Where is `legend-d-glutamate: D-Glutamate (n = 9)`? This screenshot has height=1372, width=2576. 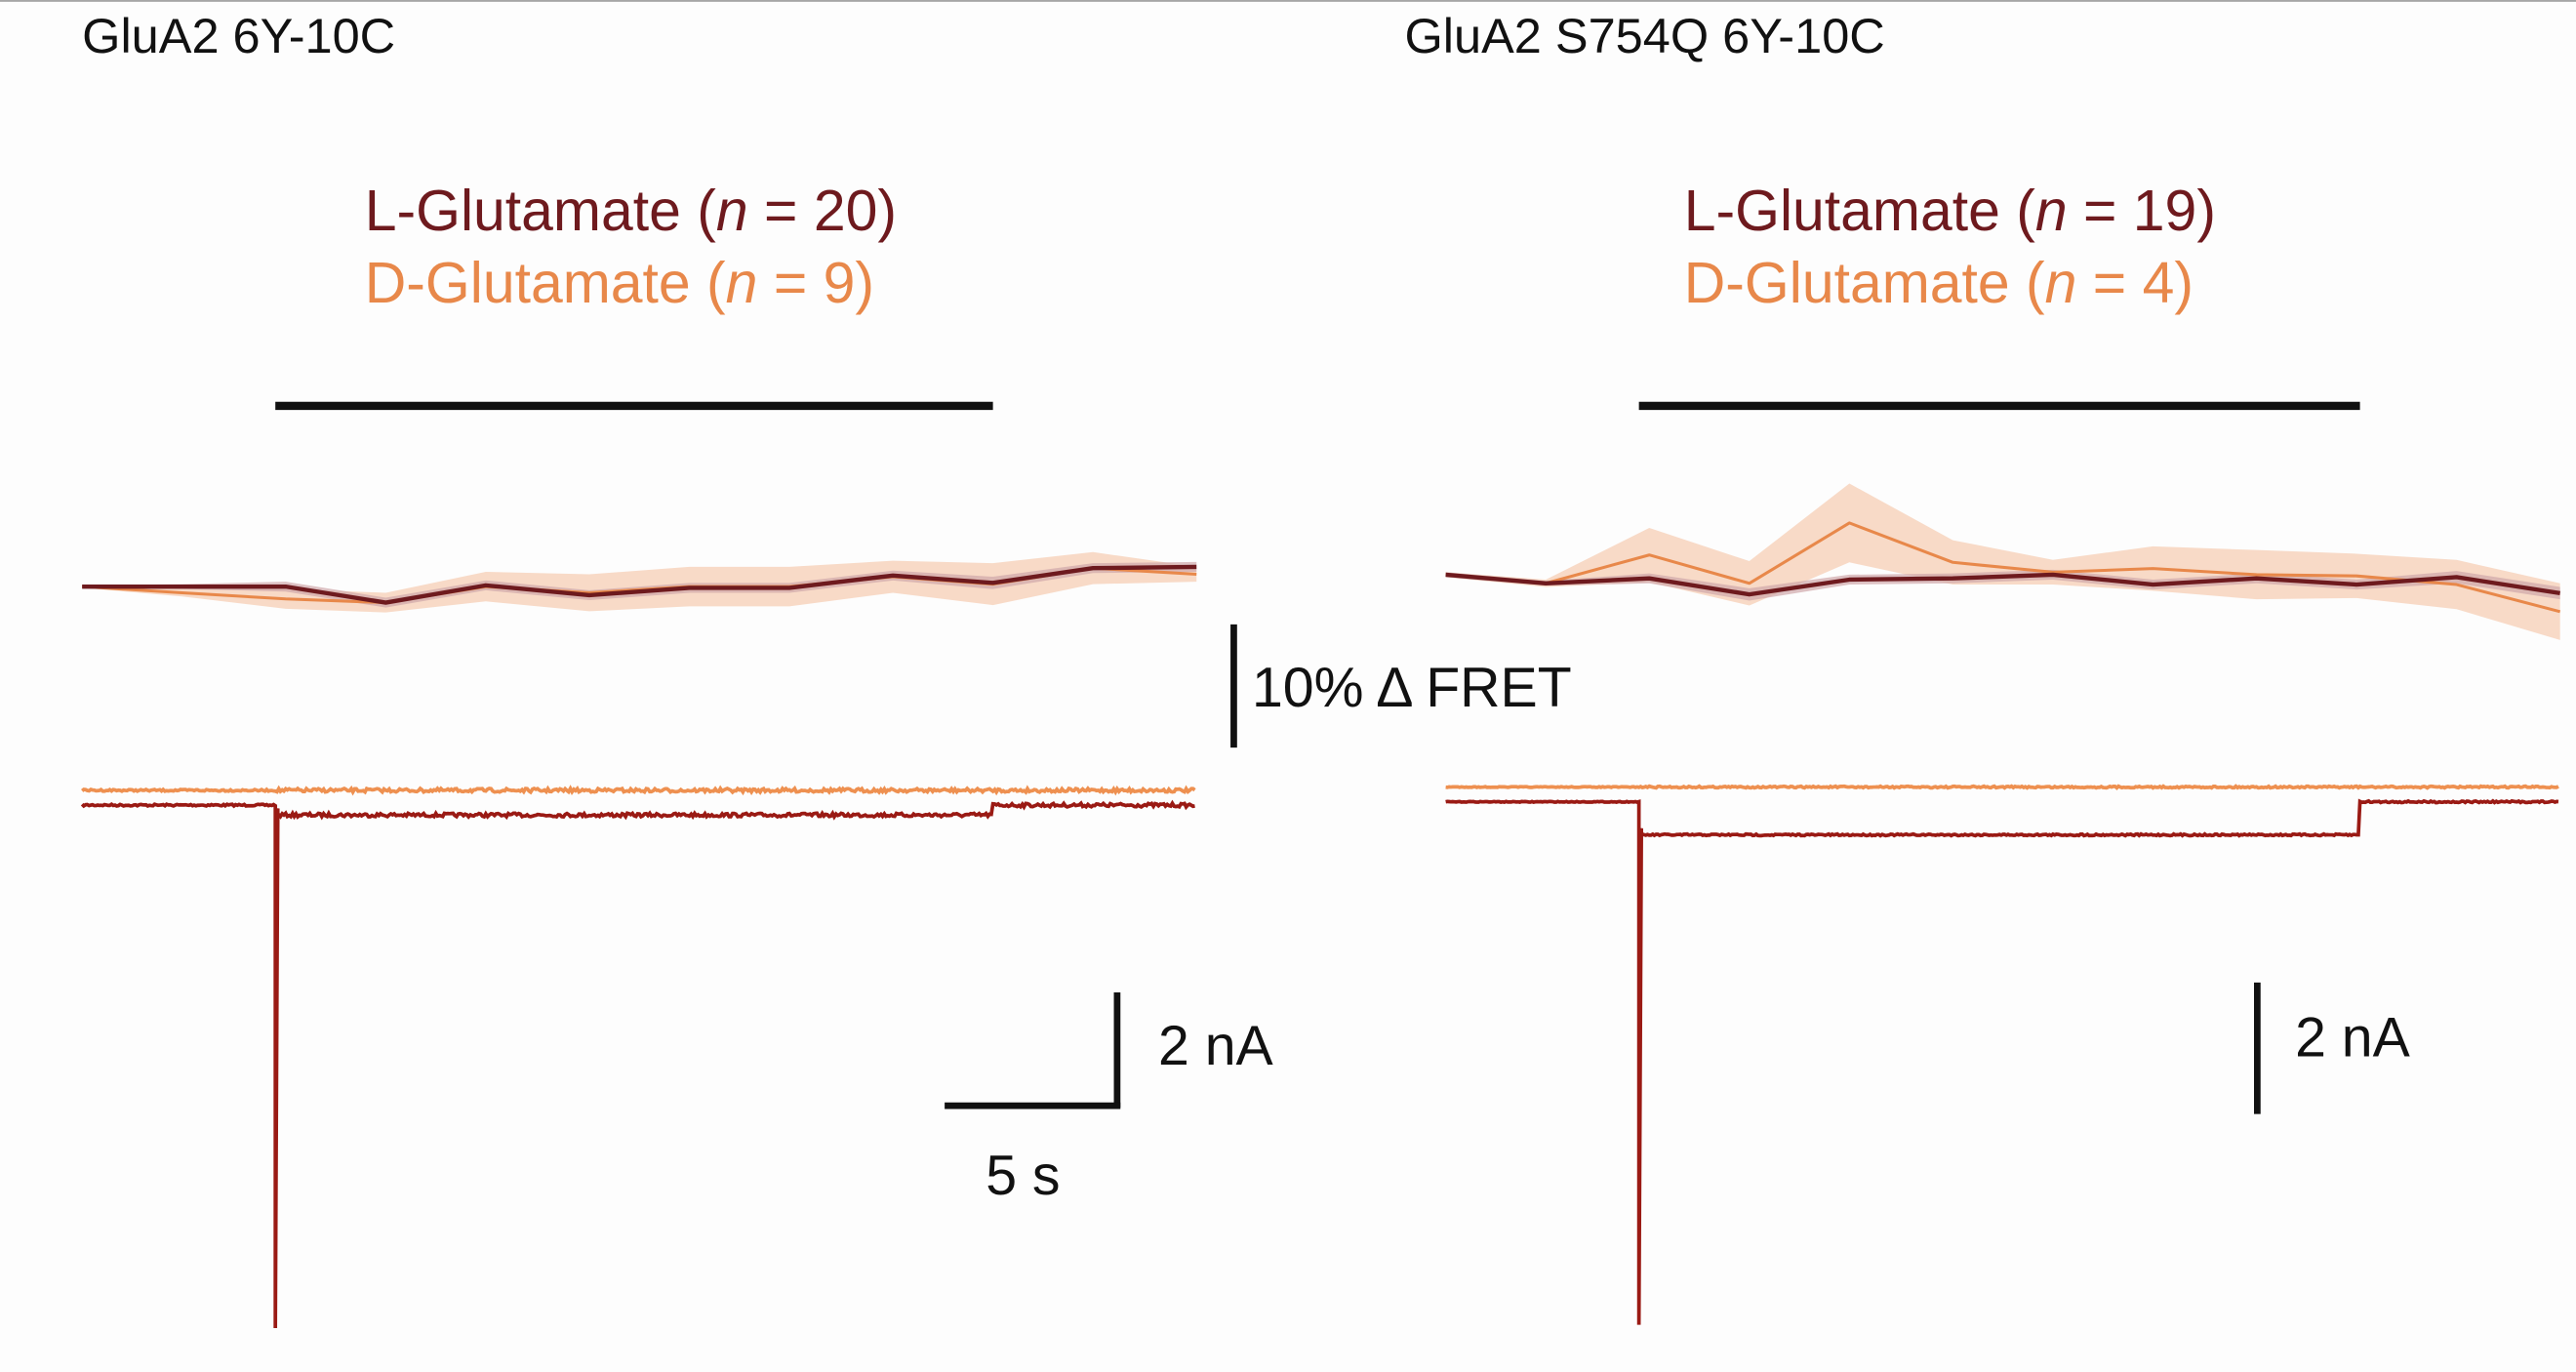 legend-d-glutamate: D-Glutamate (n = 9) is located at coordinates (619, 283).